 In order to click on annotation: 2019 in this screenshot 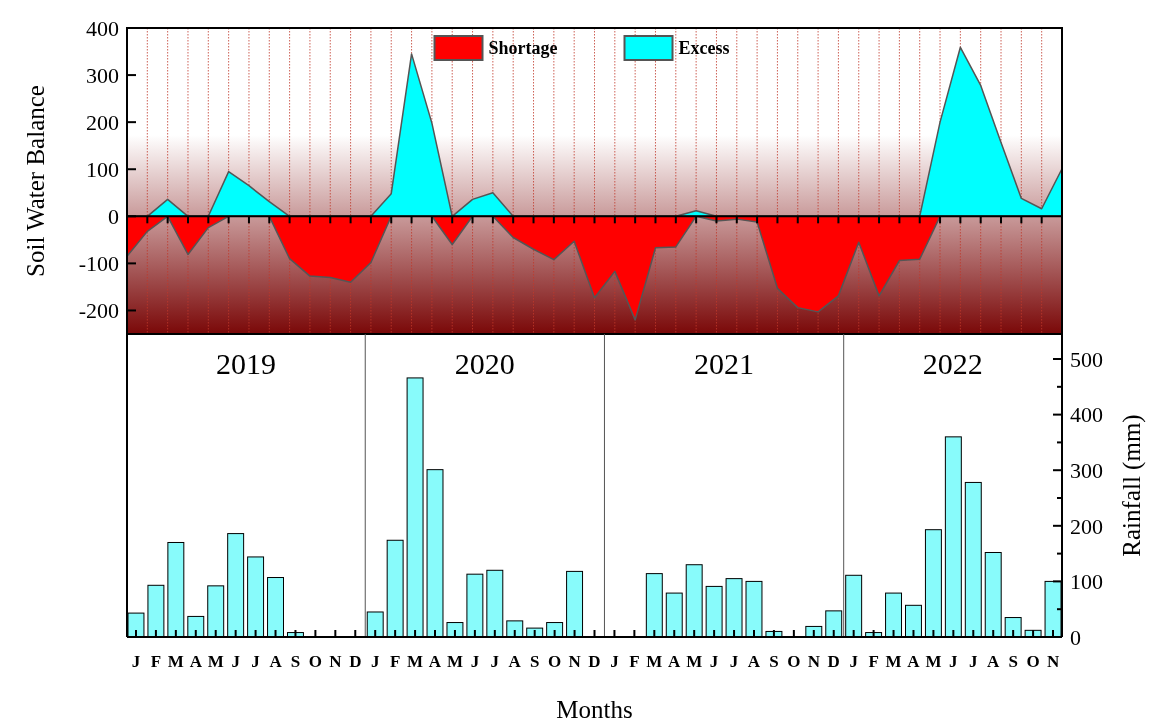, I will do `click(246, 363)`.